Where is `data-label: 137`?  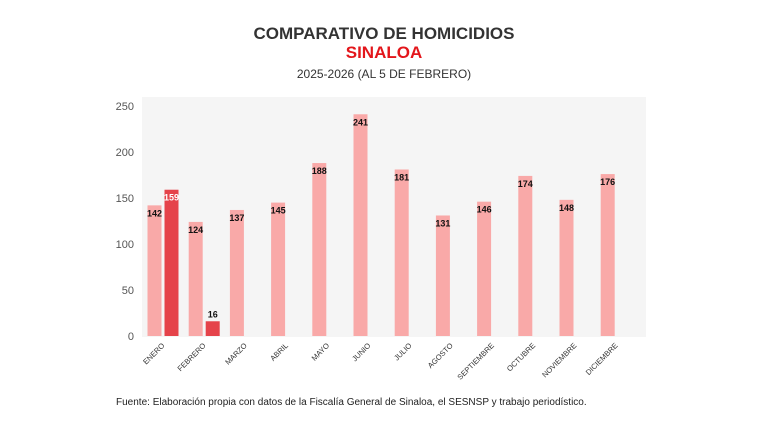 data-label: 137 is located at coordinates (236, 218).